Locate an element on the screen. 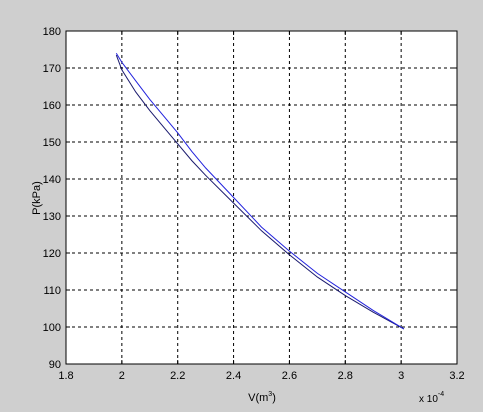 This screenshot has width=483, height=412. y-tick-label: 160 is located at coordinates (52, 106).